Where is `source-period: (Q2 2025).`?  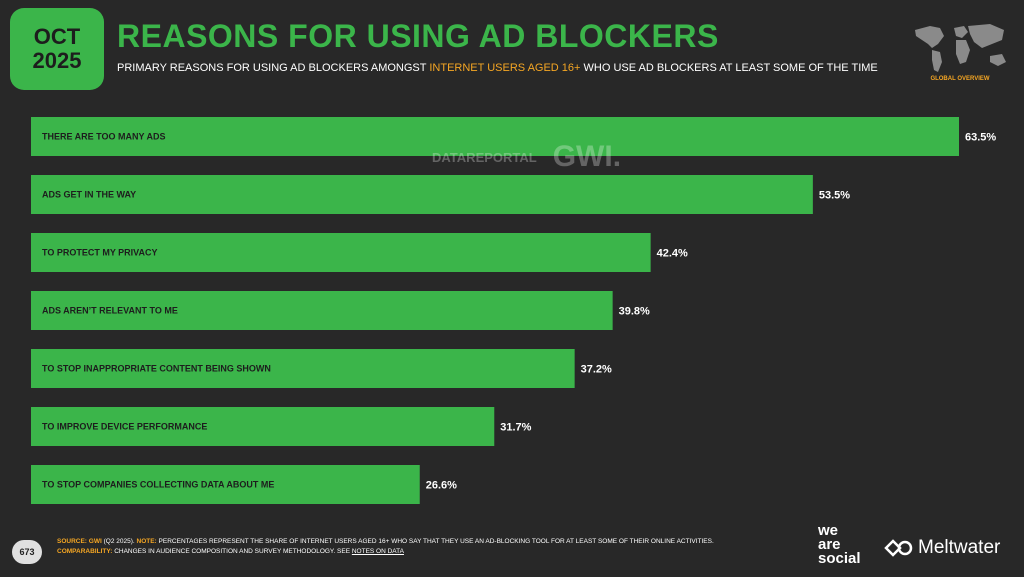 source-period: (Q2 2025). is located at coordinates (119, 541).